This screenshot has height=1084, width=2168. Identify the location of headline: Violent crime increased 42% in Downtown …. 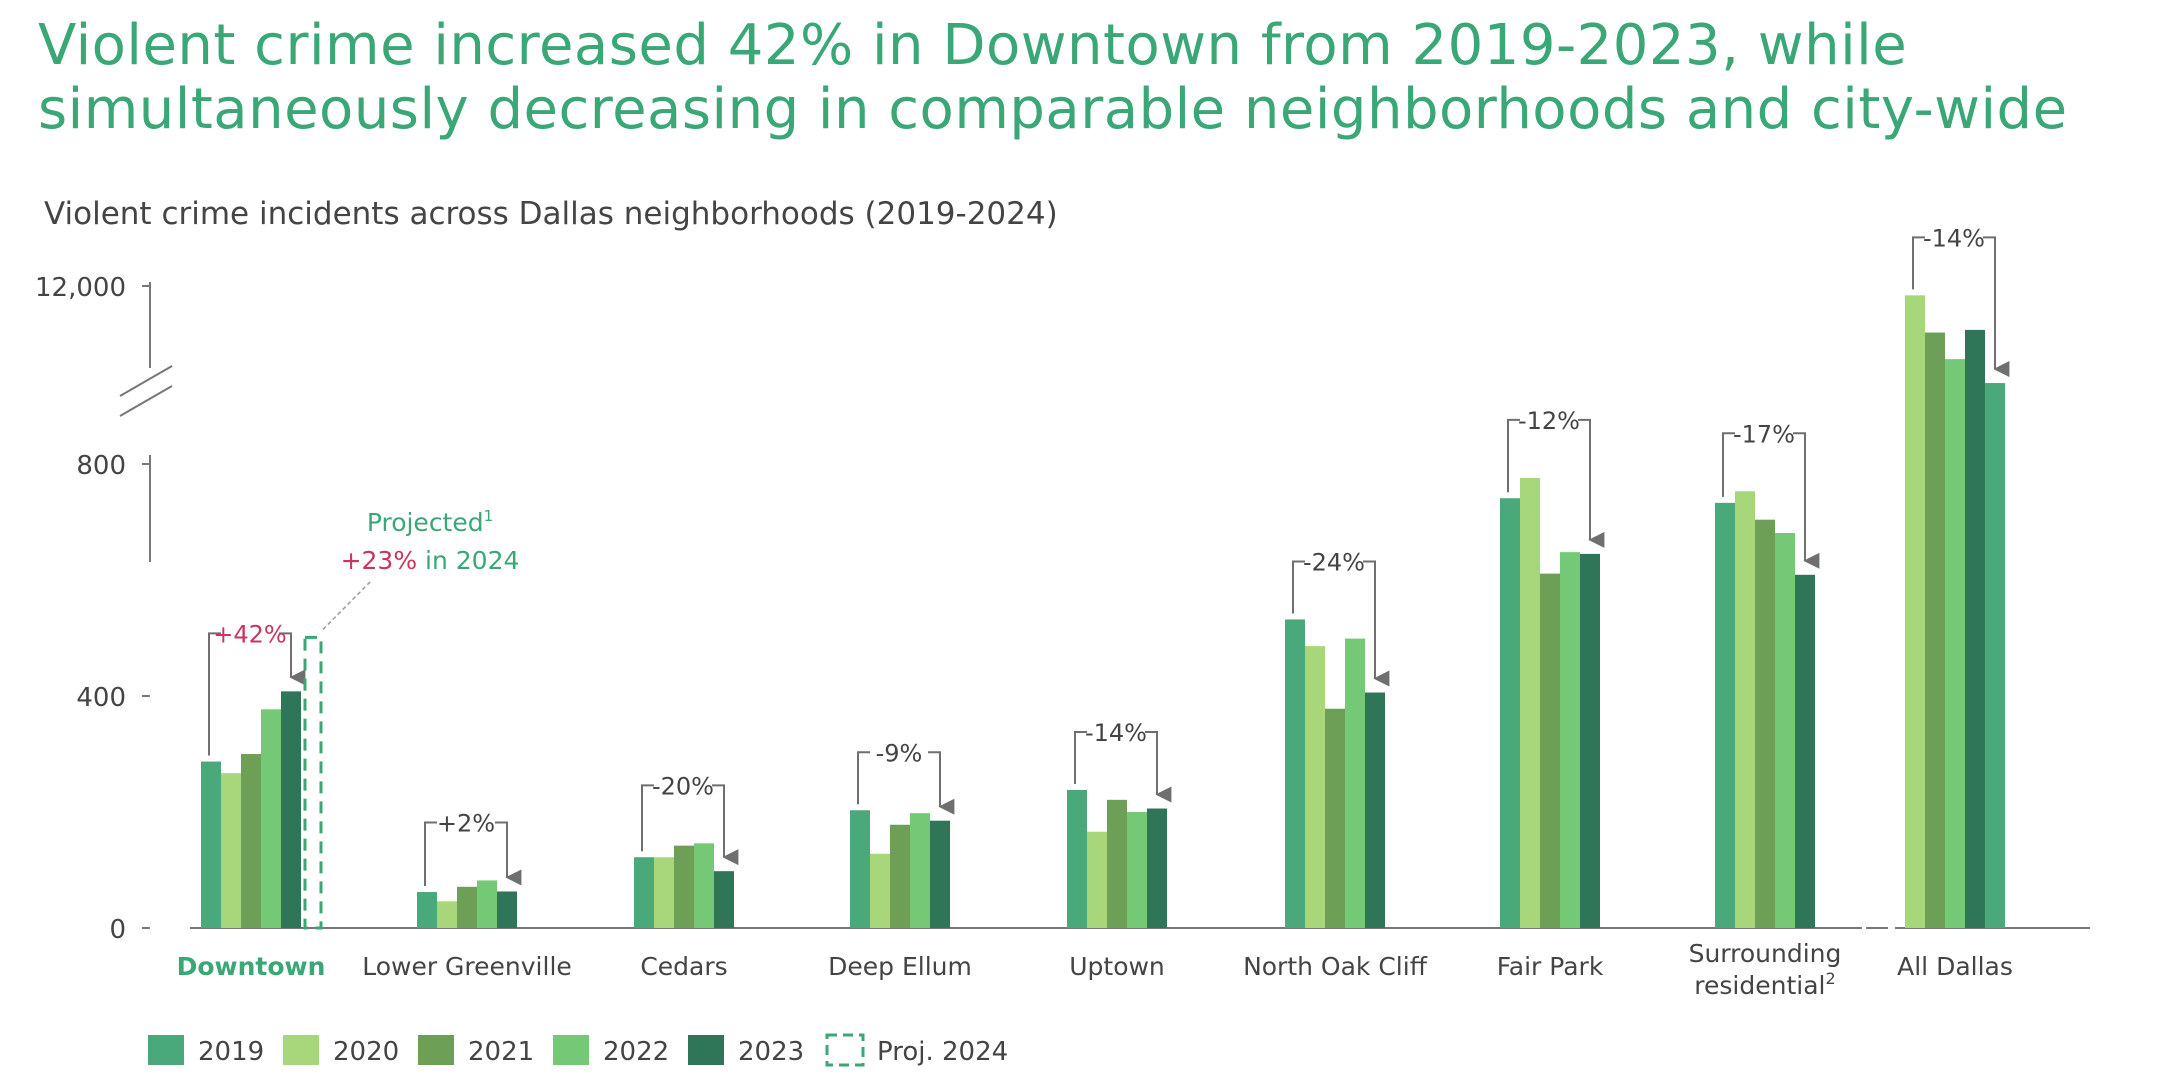
(1053, 77).